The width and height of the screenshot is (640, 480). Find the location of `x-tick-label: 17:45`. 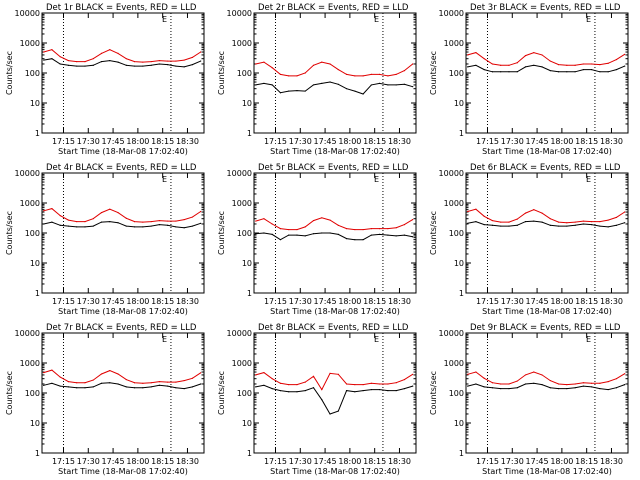

x-tick-label: 17:45 is located at coordinates (325, 141).